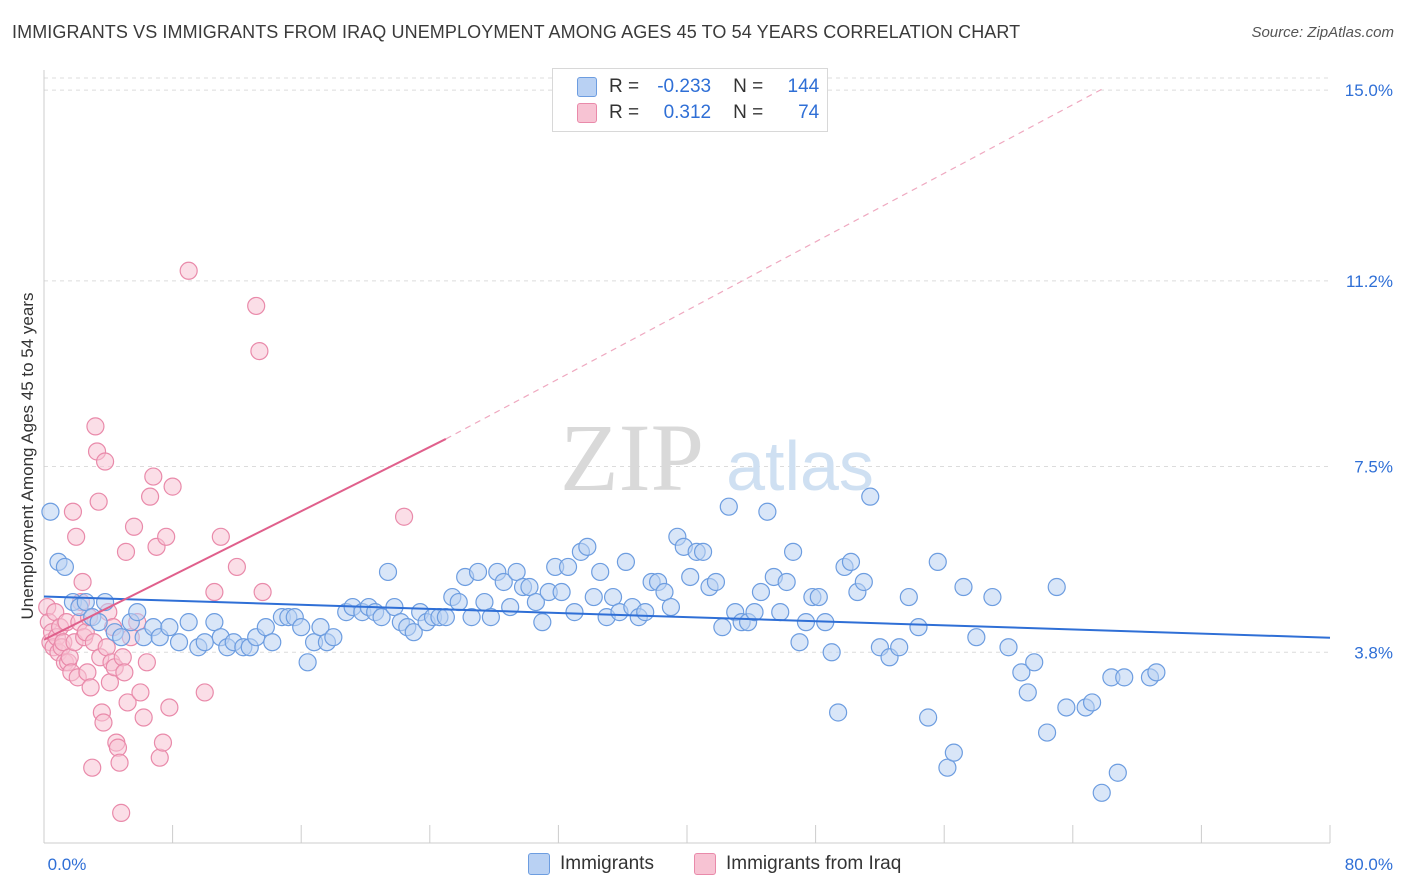 The height and width of the screenshot is (892, 1406). What do you see at coordinates (717, 457) in the screenshot?
I see `watermark: ZIP atlas` at bounding box center [717, 457].